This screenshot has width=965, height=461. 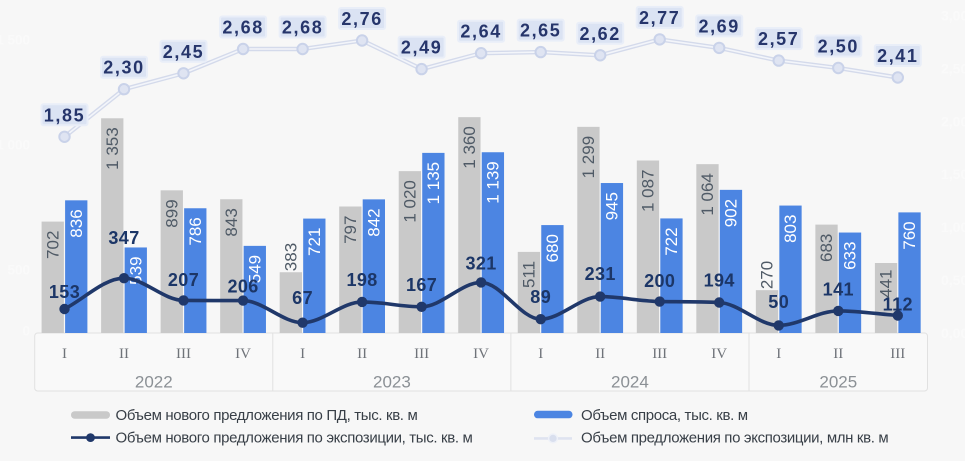 What do you see at coordinates (630, 382) in the screenshot?
I see `svg-text: 2024` at bounding box center [630, 382].